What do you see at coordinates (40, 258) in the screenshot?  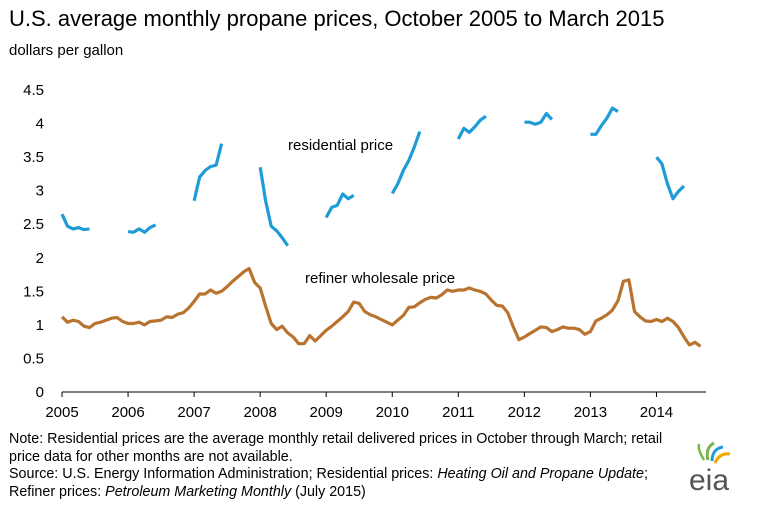 I see `y-tick-label: 2` at bounding box center [40, 258].